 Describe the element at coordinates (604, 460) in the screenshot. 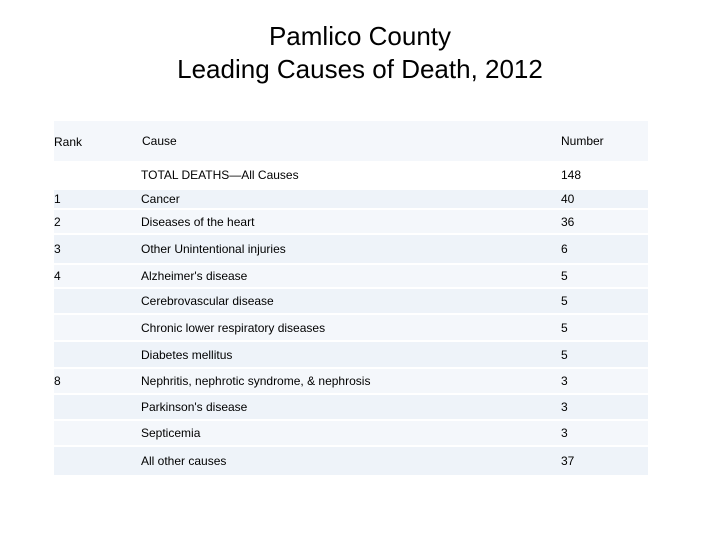

I see `cell-number: 37` at that location.